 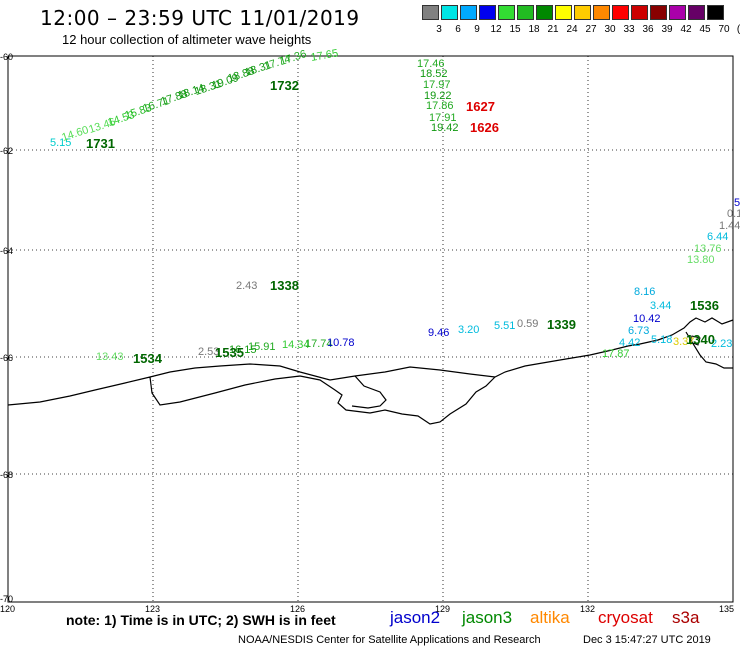 What do you see at coordinates (469, 330) in the screenshot?
I see `wave-height-value: 3.20` at bounding box center [469, 330].